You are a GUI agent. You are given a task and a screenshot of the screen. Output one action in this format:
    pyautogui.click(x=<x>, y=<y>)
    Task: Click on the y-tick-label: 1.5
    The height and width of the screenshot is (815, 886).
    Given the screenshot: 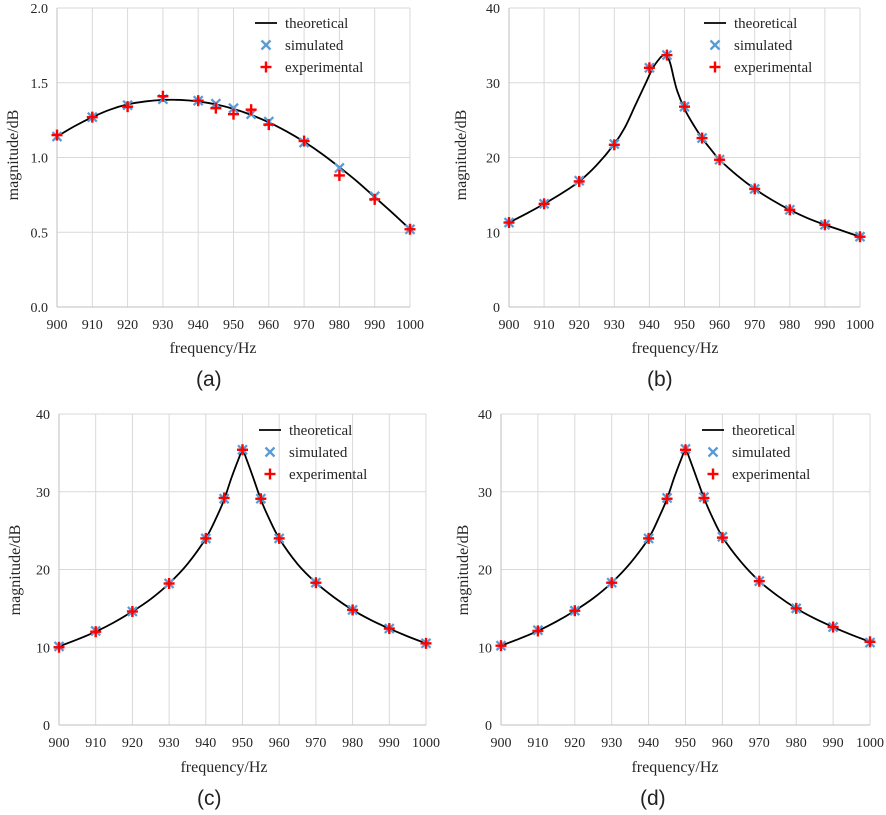 What is the action you would take?
    pyautogui.click(x=40, y=84)
    